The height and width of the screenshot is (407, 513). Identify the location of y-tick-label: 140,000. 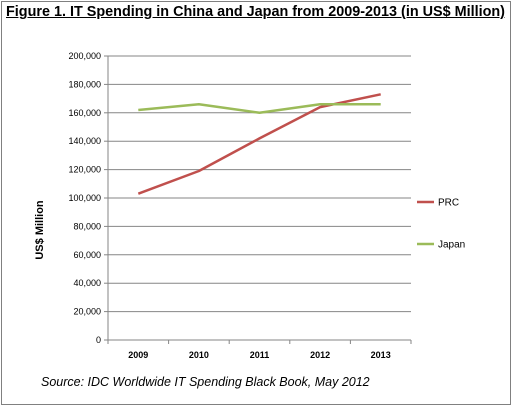
(84, 141).